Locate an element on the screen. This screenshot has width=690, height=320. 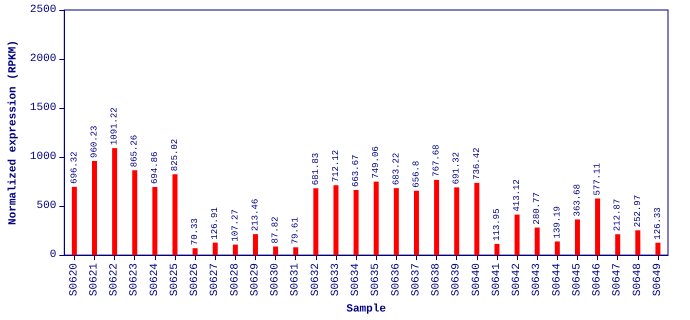
data-label: 363.68 is located at coordinates (577, 200).